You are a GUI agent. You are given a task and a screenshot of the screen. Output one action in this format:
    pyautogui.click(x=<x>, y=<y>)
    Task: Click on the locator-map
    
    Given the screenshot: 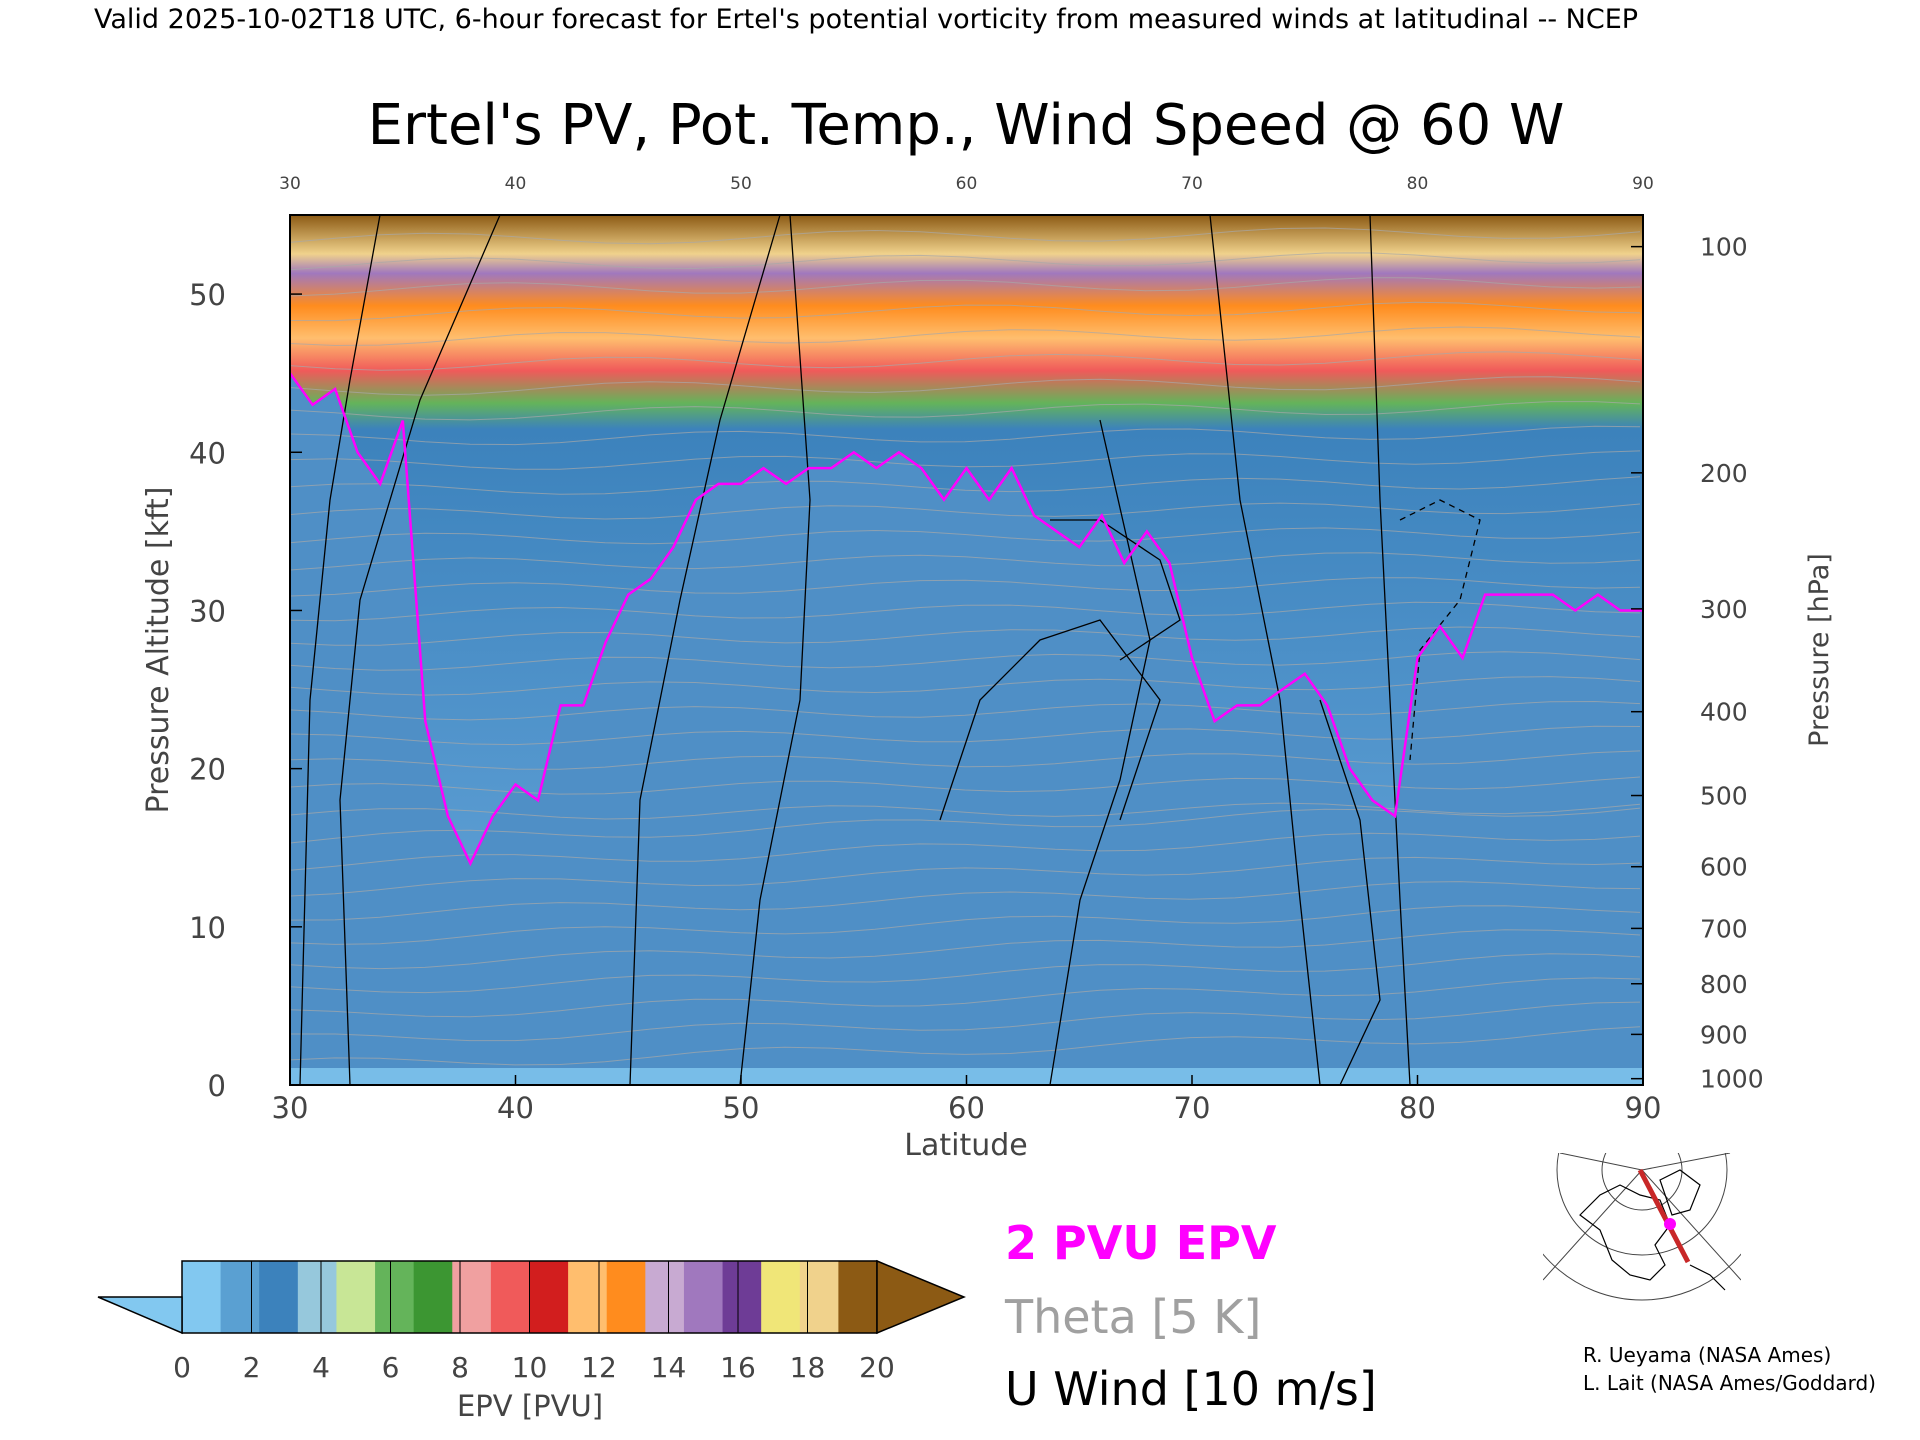 What is the action you would take?
    pyautogui.click(x=1642, y=1228)
    